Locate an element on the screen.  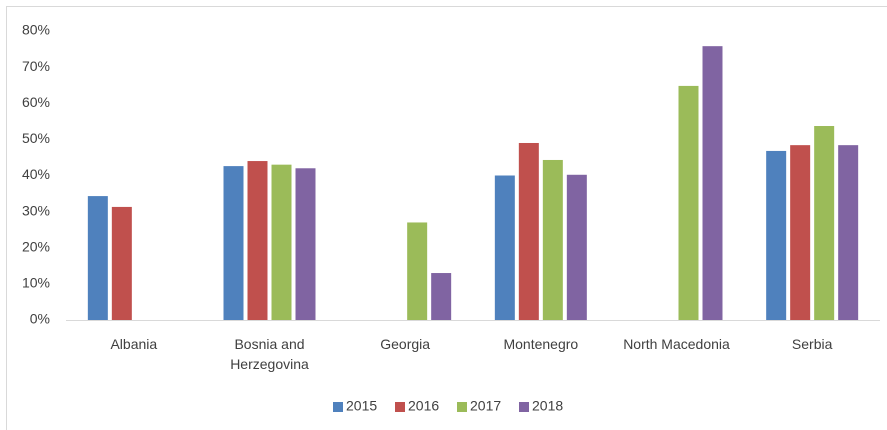
legend-label: 2016 is located at coordinates (423, 406).